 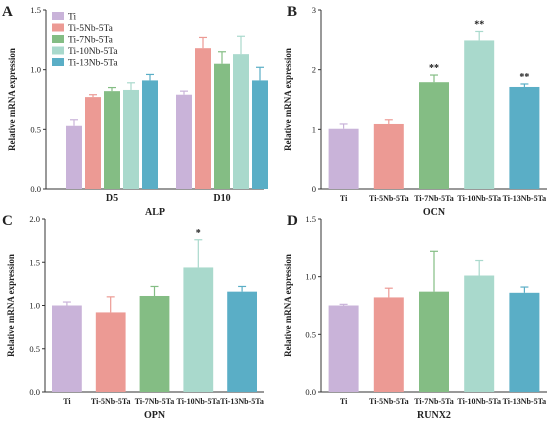 I want to click on legend-label: Ti-13Nb-5Ta, so click(x=93, y=64).